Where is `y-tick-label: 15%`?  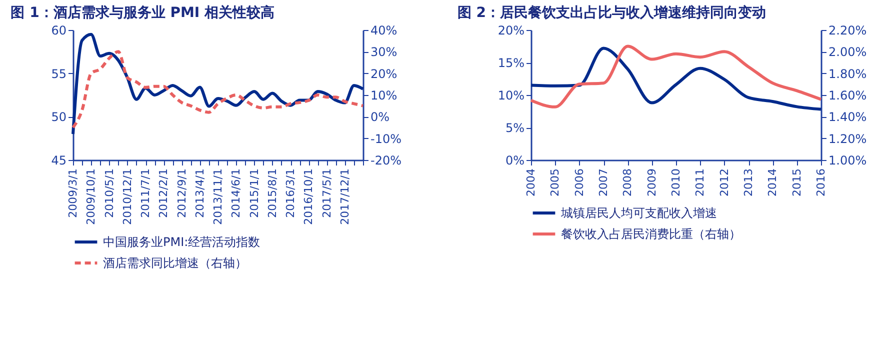 y-tick-label: 15% is located at coordinates (511, 63).